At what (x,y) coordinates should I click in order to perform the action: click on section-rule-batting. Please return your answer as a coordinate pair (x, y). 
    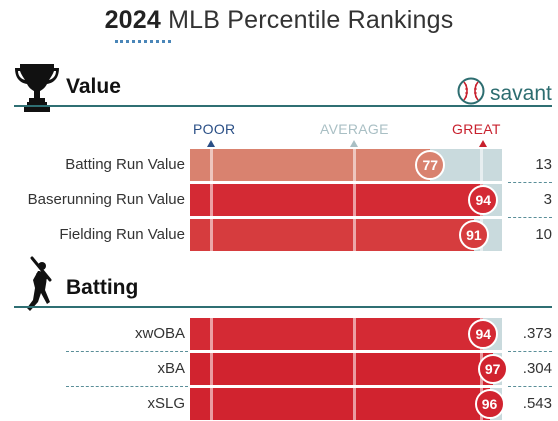
    Looking at the image, I should click on (283, 307).